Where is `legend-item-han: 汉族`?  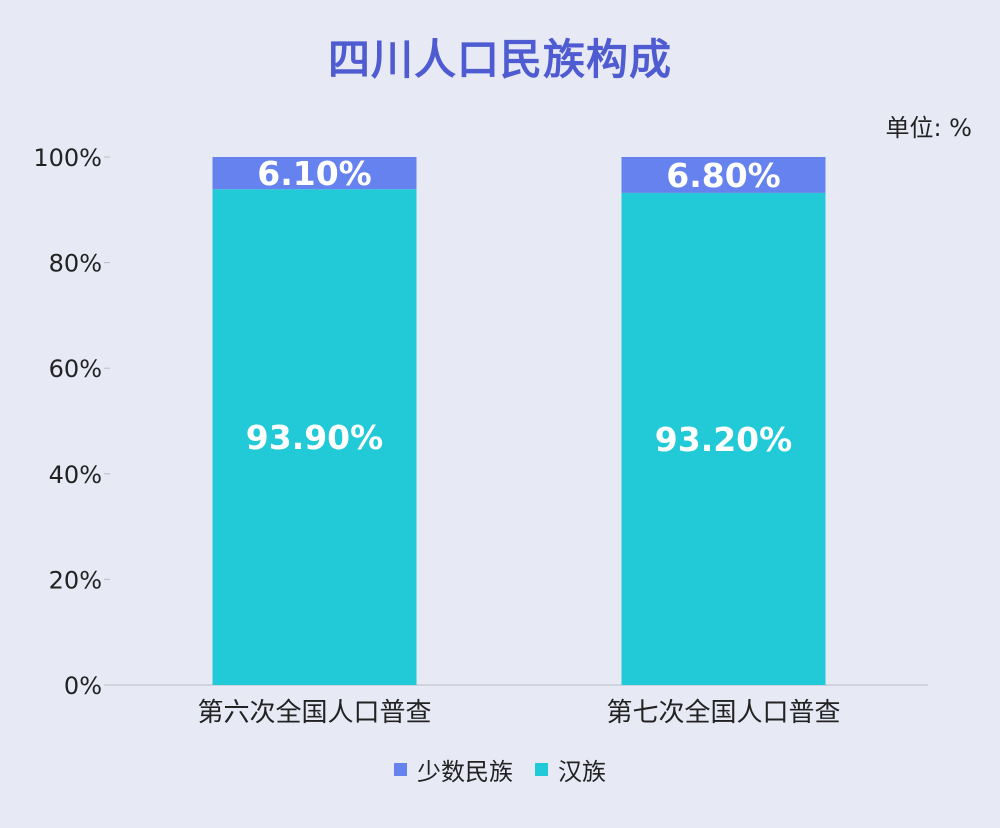 legend-item-han: 汉族 is located at coordinates (570, 769).